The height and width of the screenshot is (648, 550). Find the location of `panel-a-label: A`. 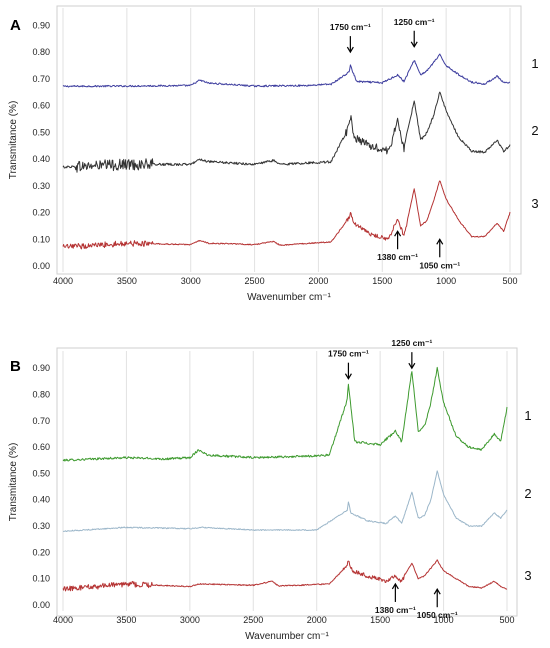

panel-a-label: A is located at coordinates (15, 25).